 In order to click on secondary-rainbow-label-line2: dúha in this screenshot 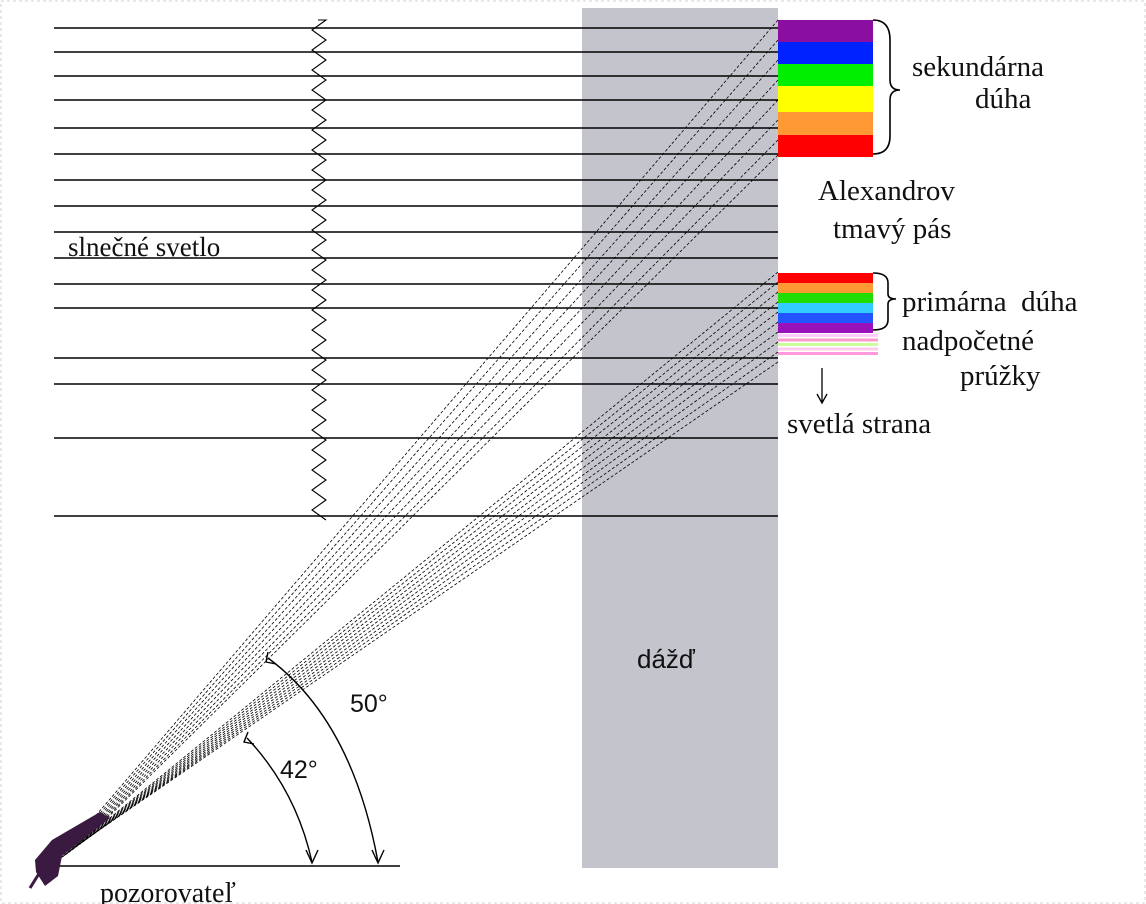, I will do `click(1003, 99)`.